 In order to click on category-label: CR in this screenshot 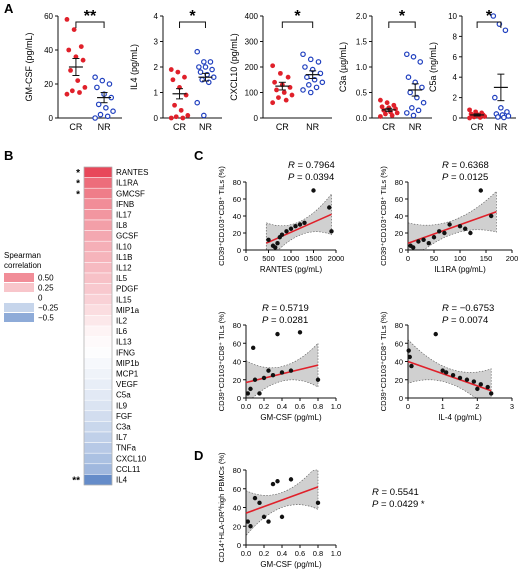, I will do `click(388, 127)`.